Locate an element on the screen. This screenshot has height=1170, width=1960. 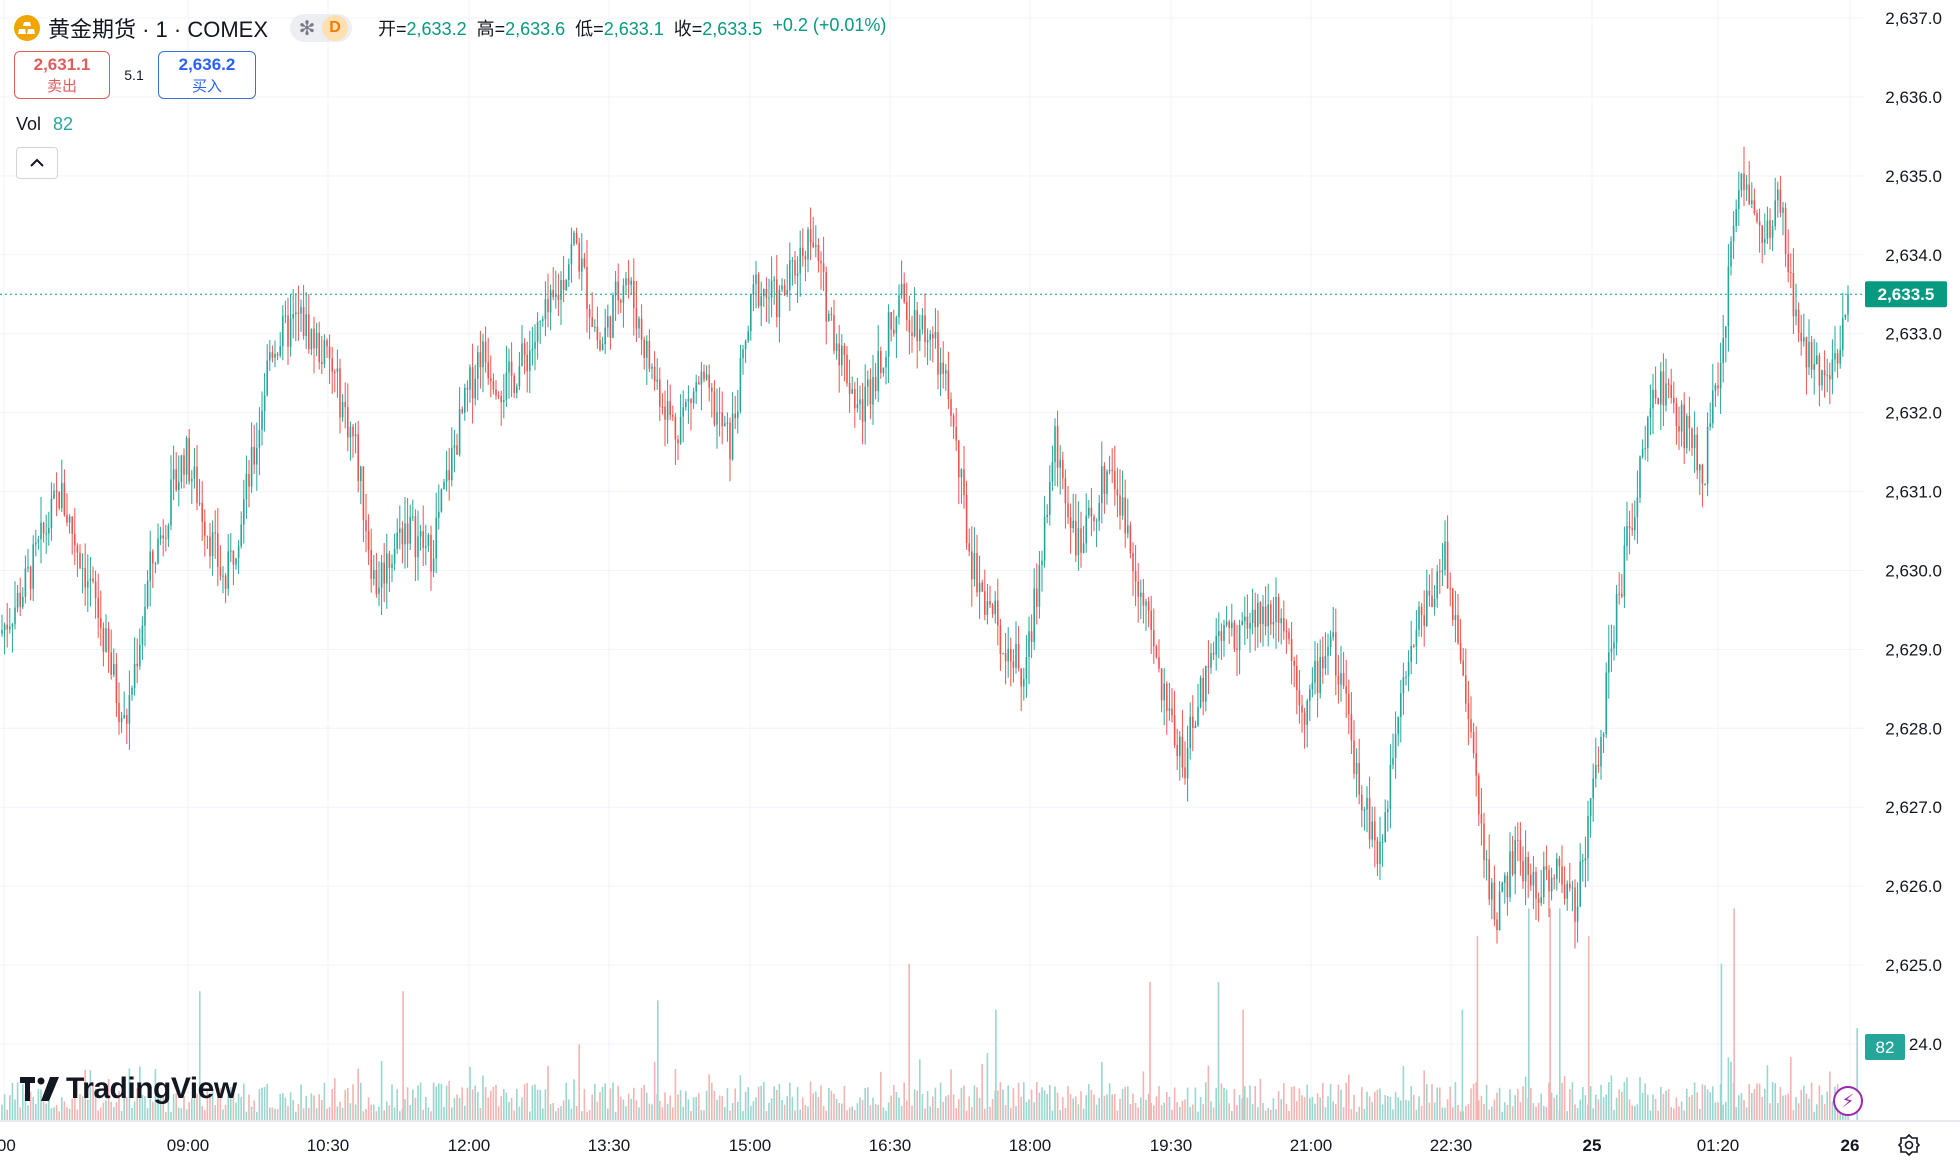
x-tick-label: 25 is located at coordinates (1592, 1145).